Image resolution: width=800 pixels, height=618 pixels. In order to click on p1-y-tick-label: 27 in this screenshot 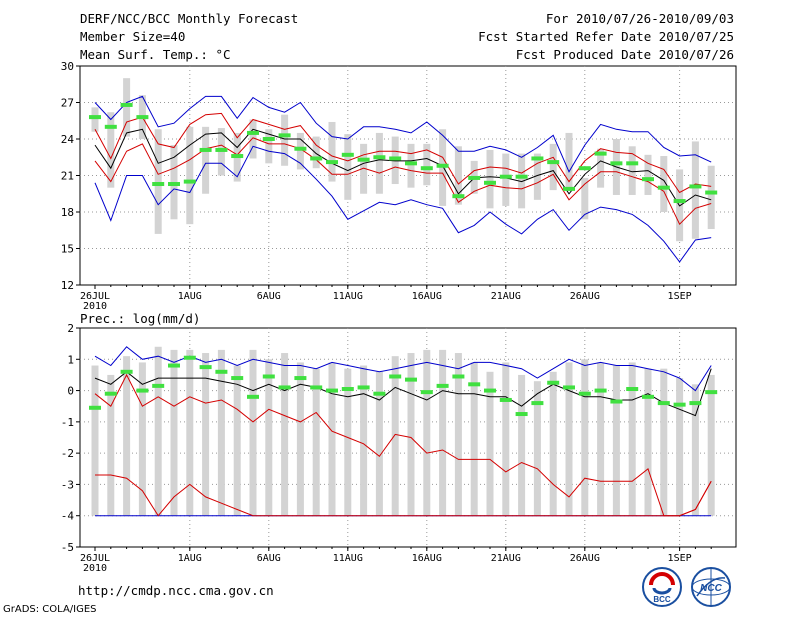, I will do `click(67, 103)`.